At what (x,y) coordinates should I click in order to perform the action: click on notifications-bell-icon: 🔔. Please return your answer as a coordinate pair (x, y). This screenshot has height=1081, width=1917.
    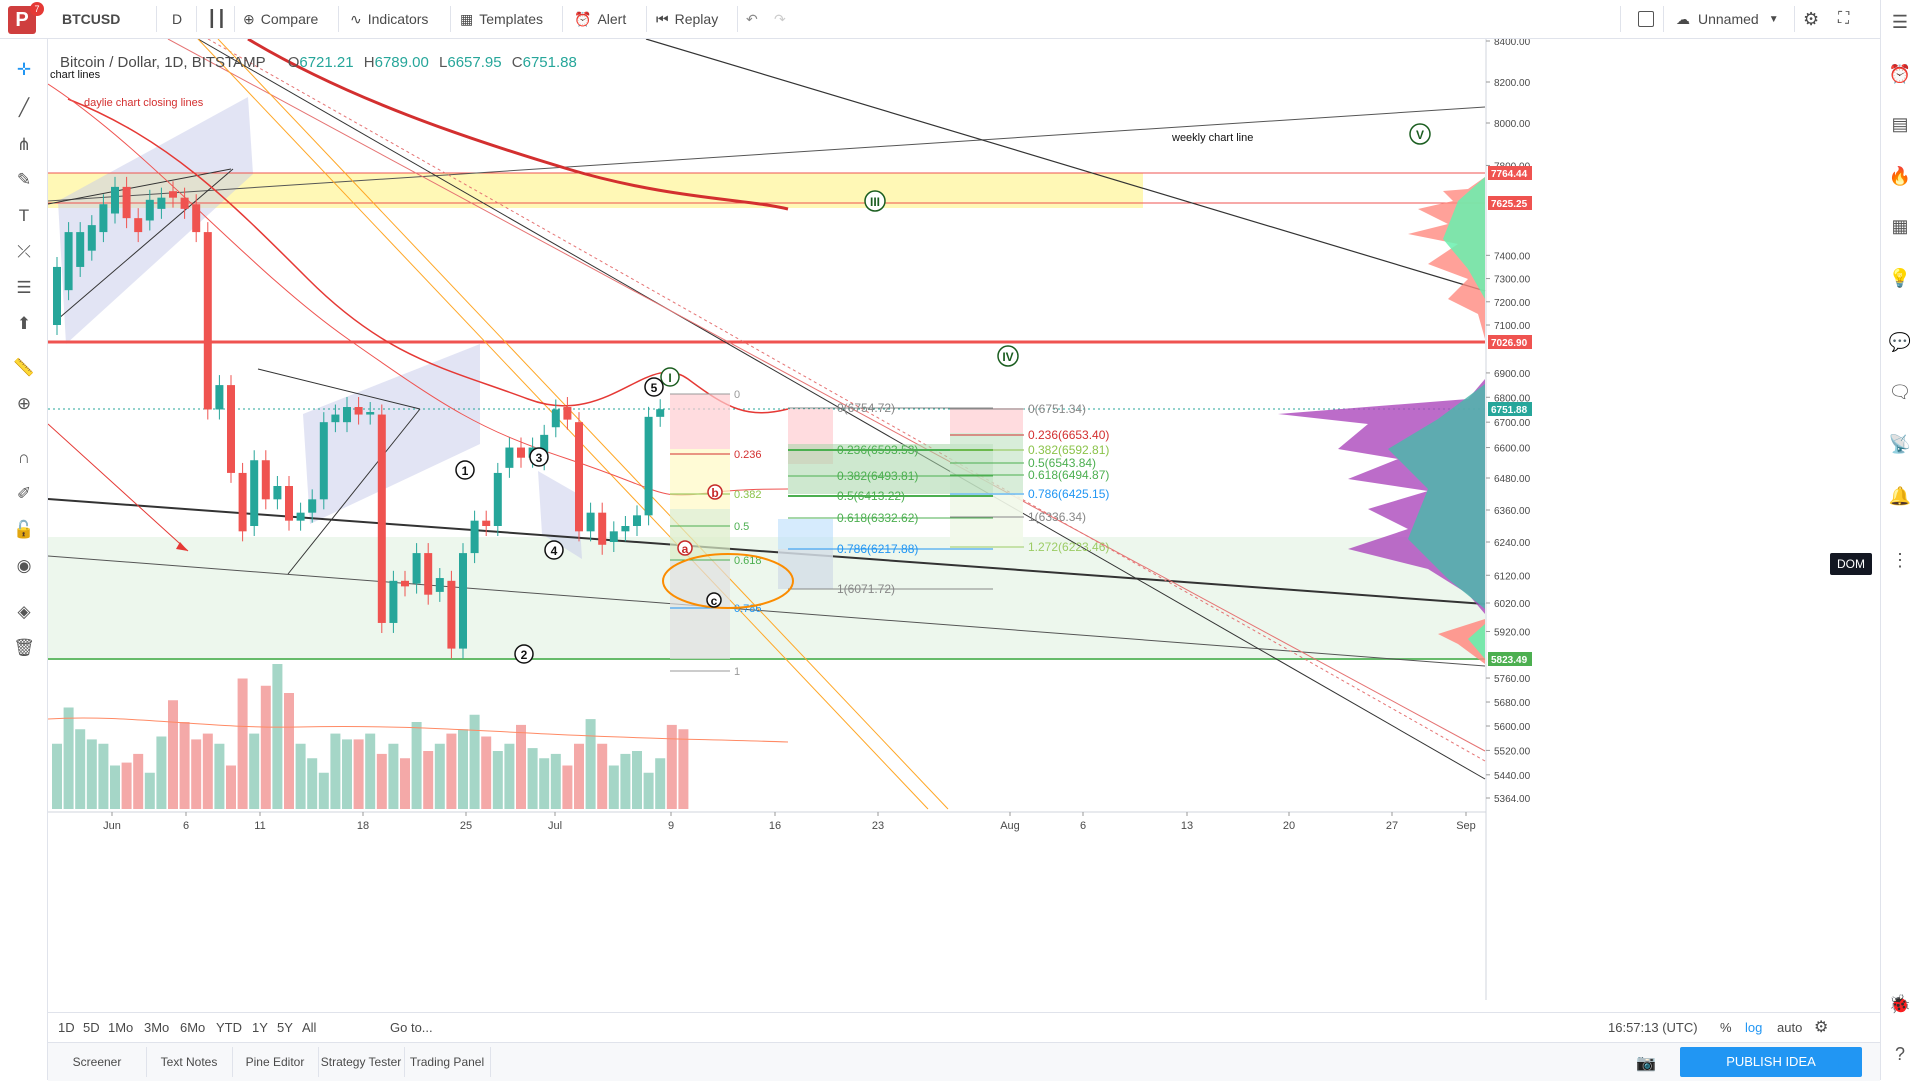
    Looking at the image, I should click on (1900, 496).